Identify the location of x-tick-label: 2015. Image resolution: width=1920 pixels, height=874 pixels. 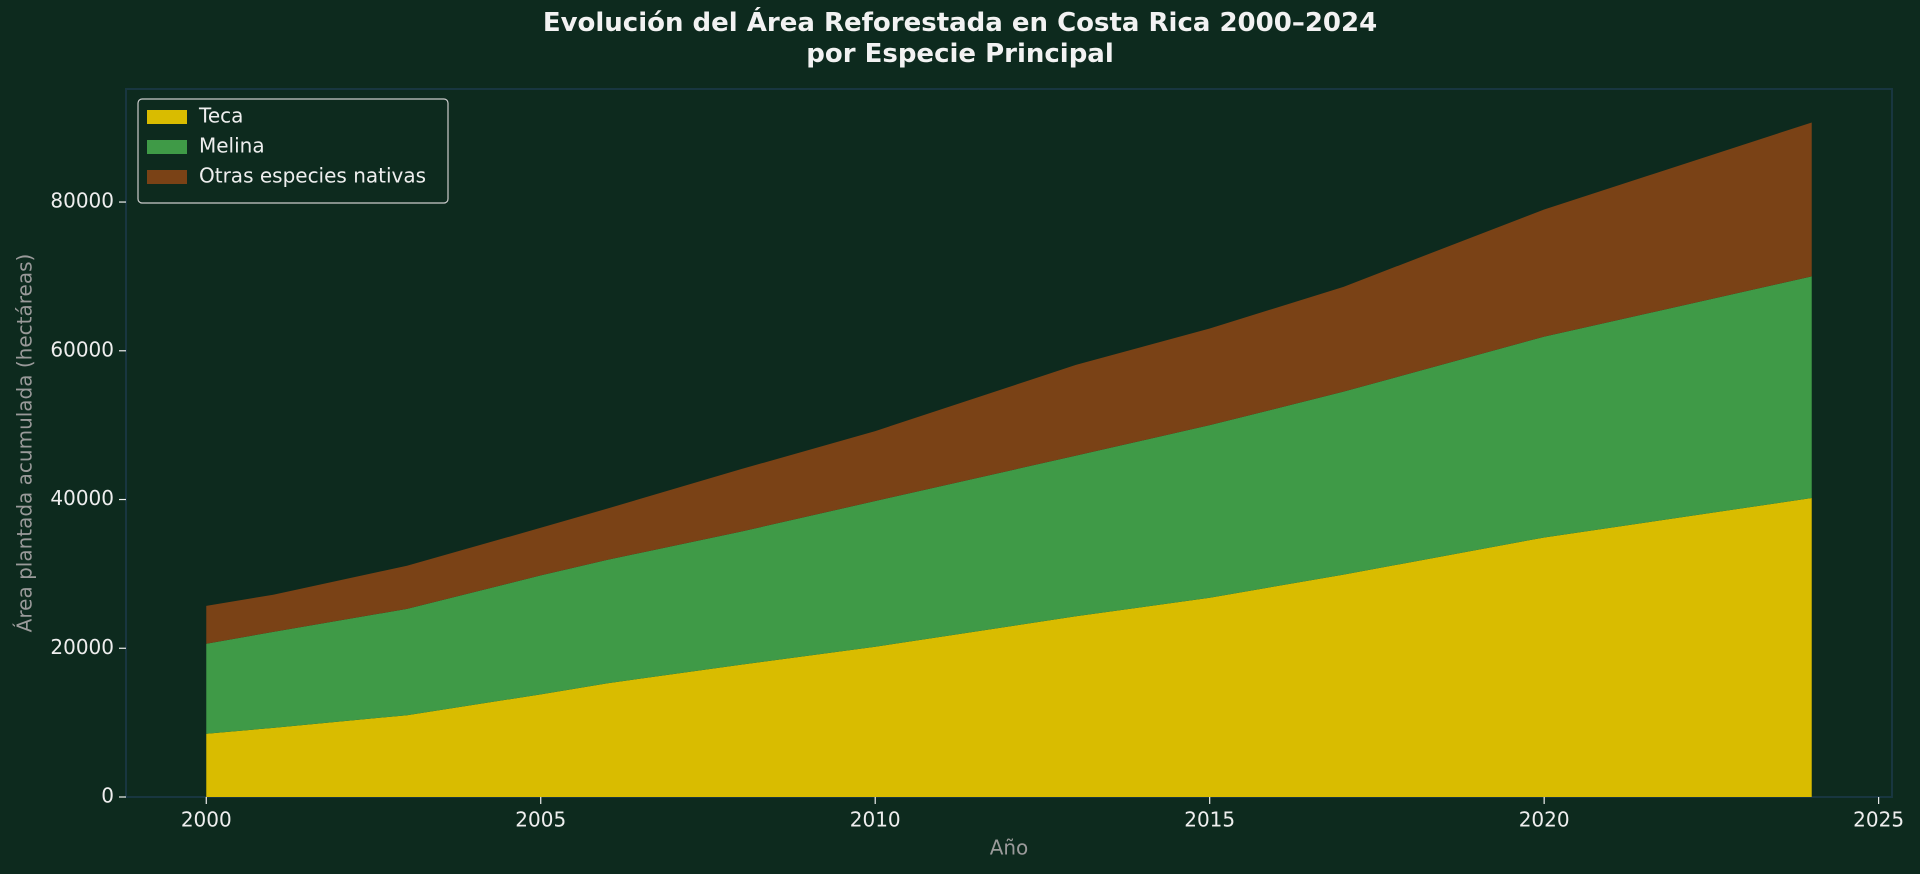
(1209, 820).